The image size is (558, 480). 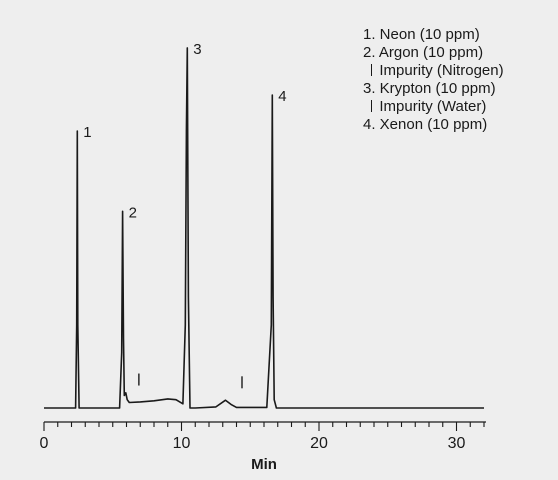 I want to click on legend-entry: 3. Krypton (10 ppm), so click(x=429, y=88).